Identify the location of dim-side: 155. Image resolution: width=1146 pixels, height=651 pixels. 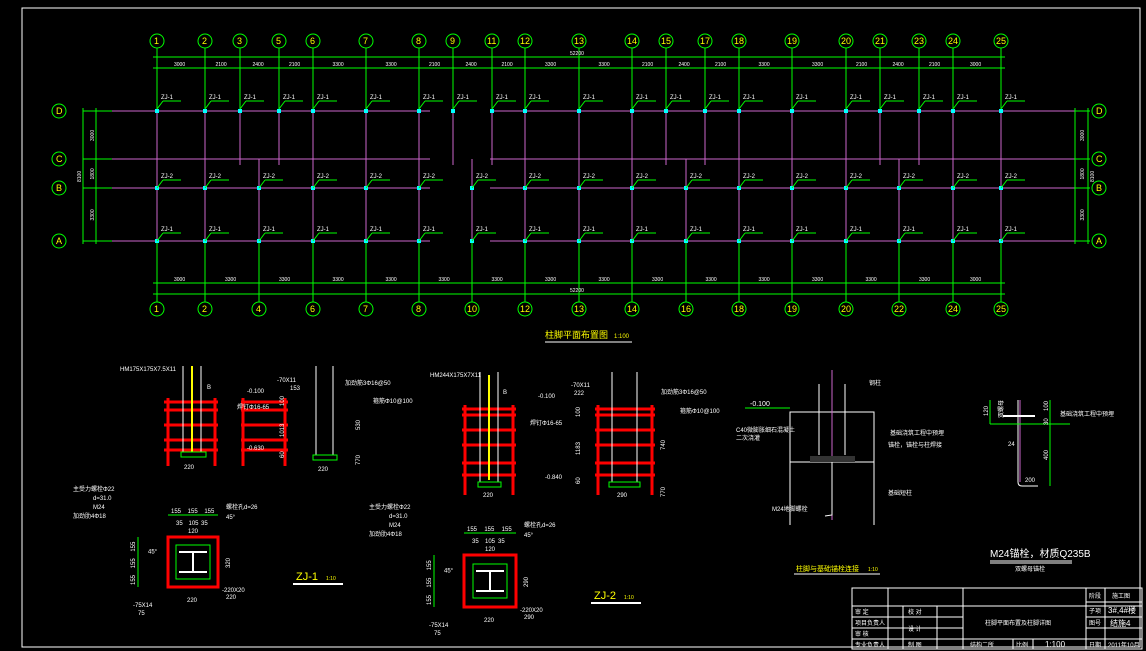
(134, 546).